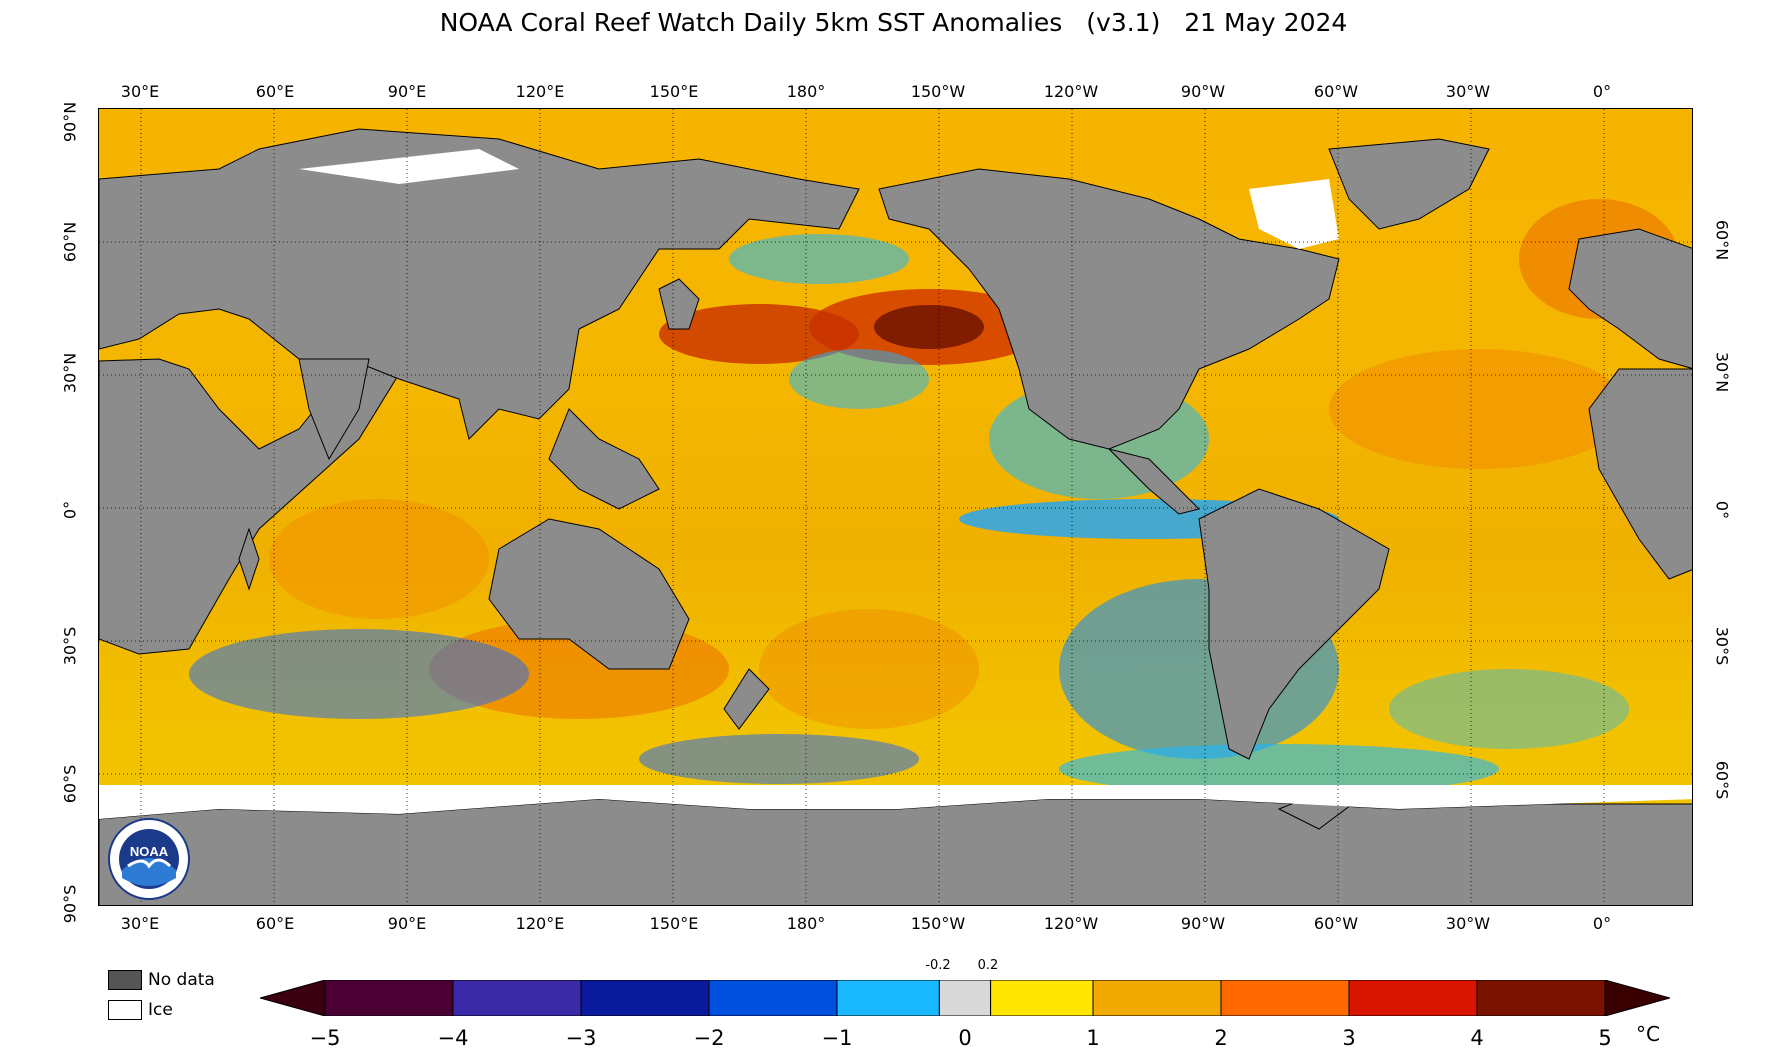  Describe the element at coordinates (140, 923) in the screenshot. I see `lon-label-bottom-0: 30°E` at that location.